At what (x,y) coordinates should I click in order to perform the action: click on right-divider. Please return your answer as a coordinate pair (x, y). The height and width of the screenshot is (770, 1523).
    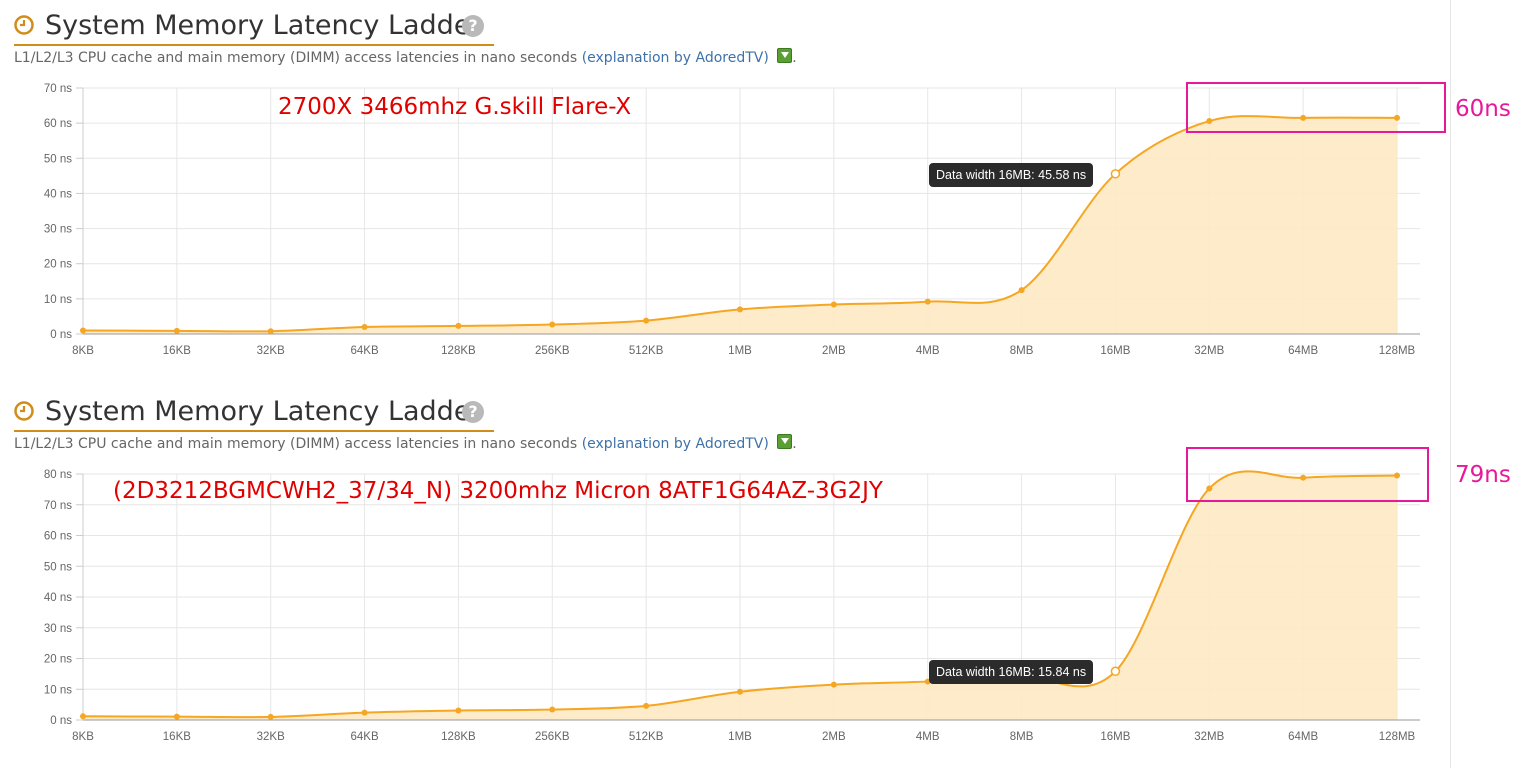
    Looking at the image, I should click on (1450, 384).